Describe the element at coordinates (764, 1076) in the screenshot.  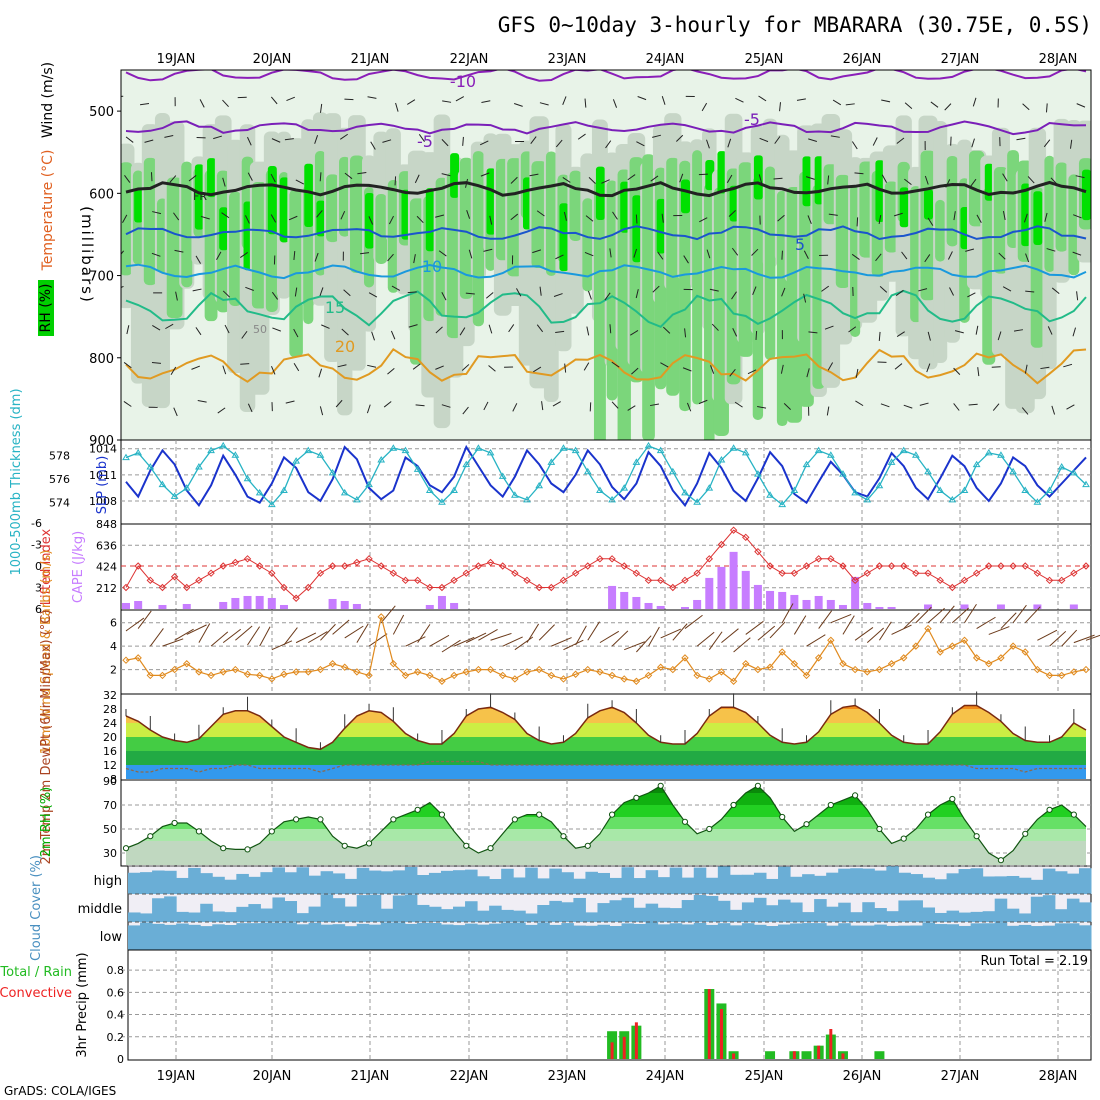
I see `date-label-bottom: 25JAN` at that location.